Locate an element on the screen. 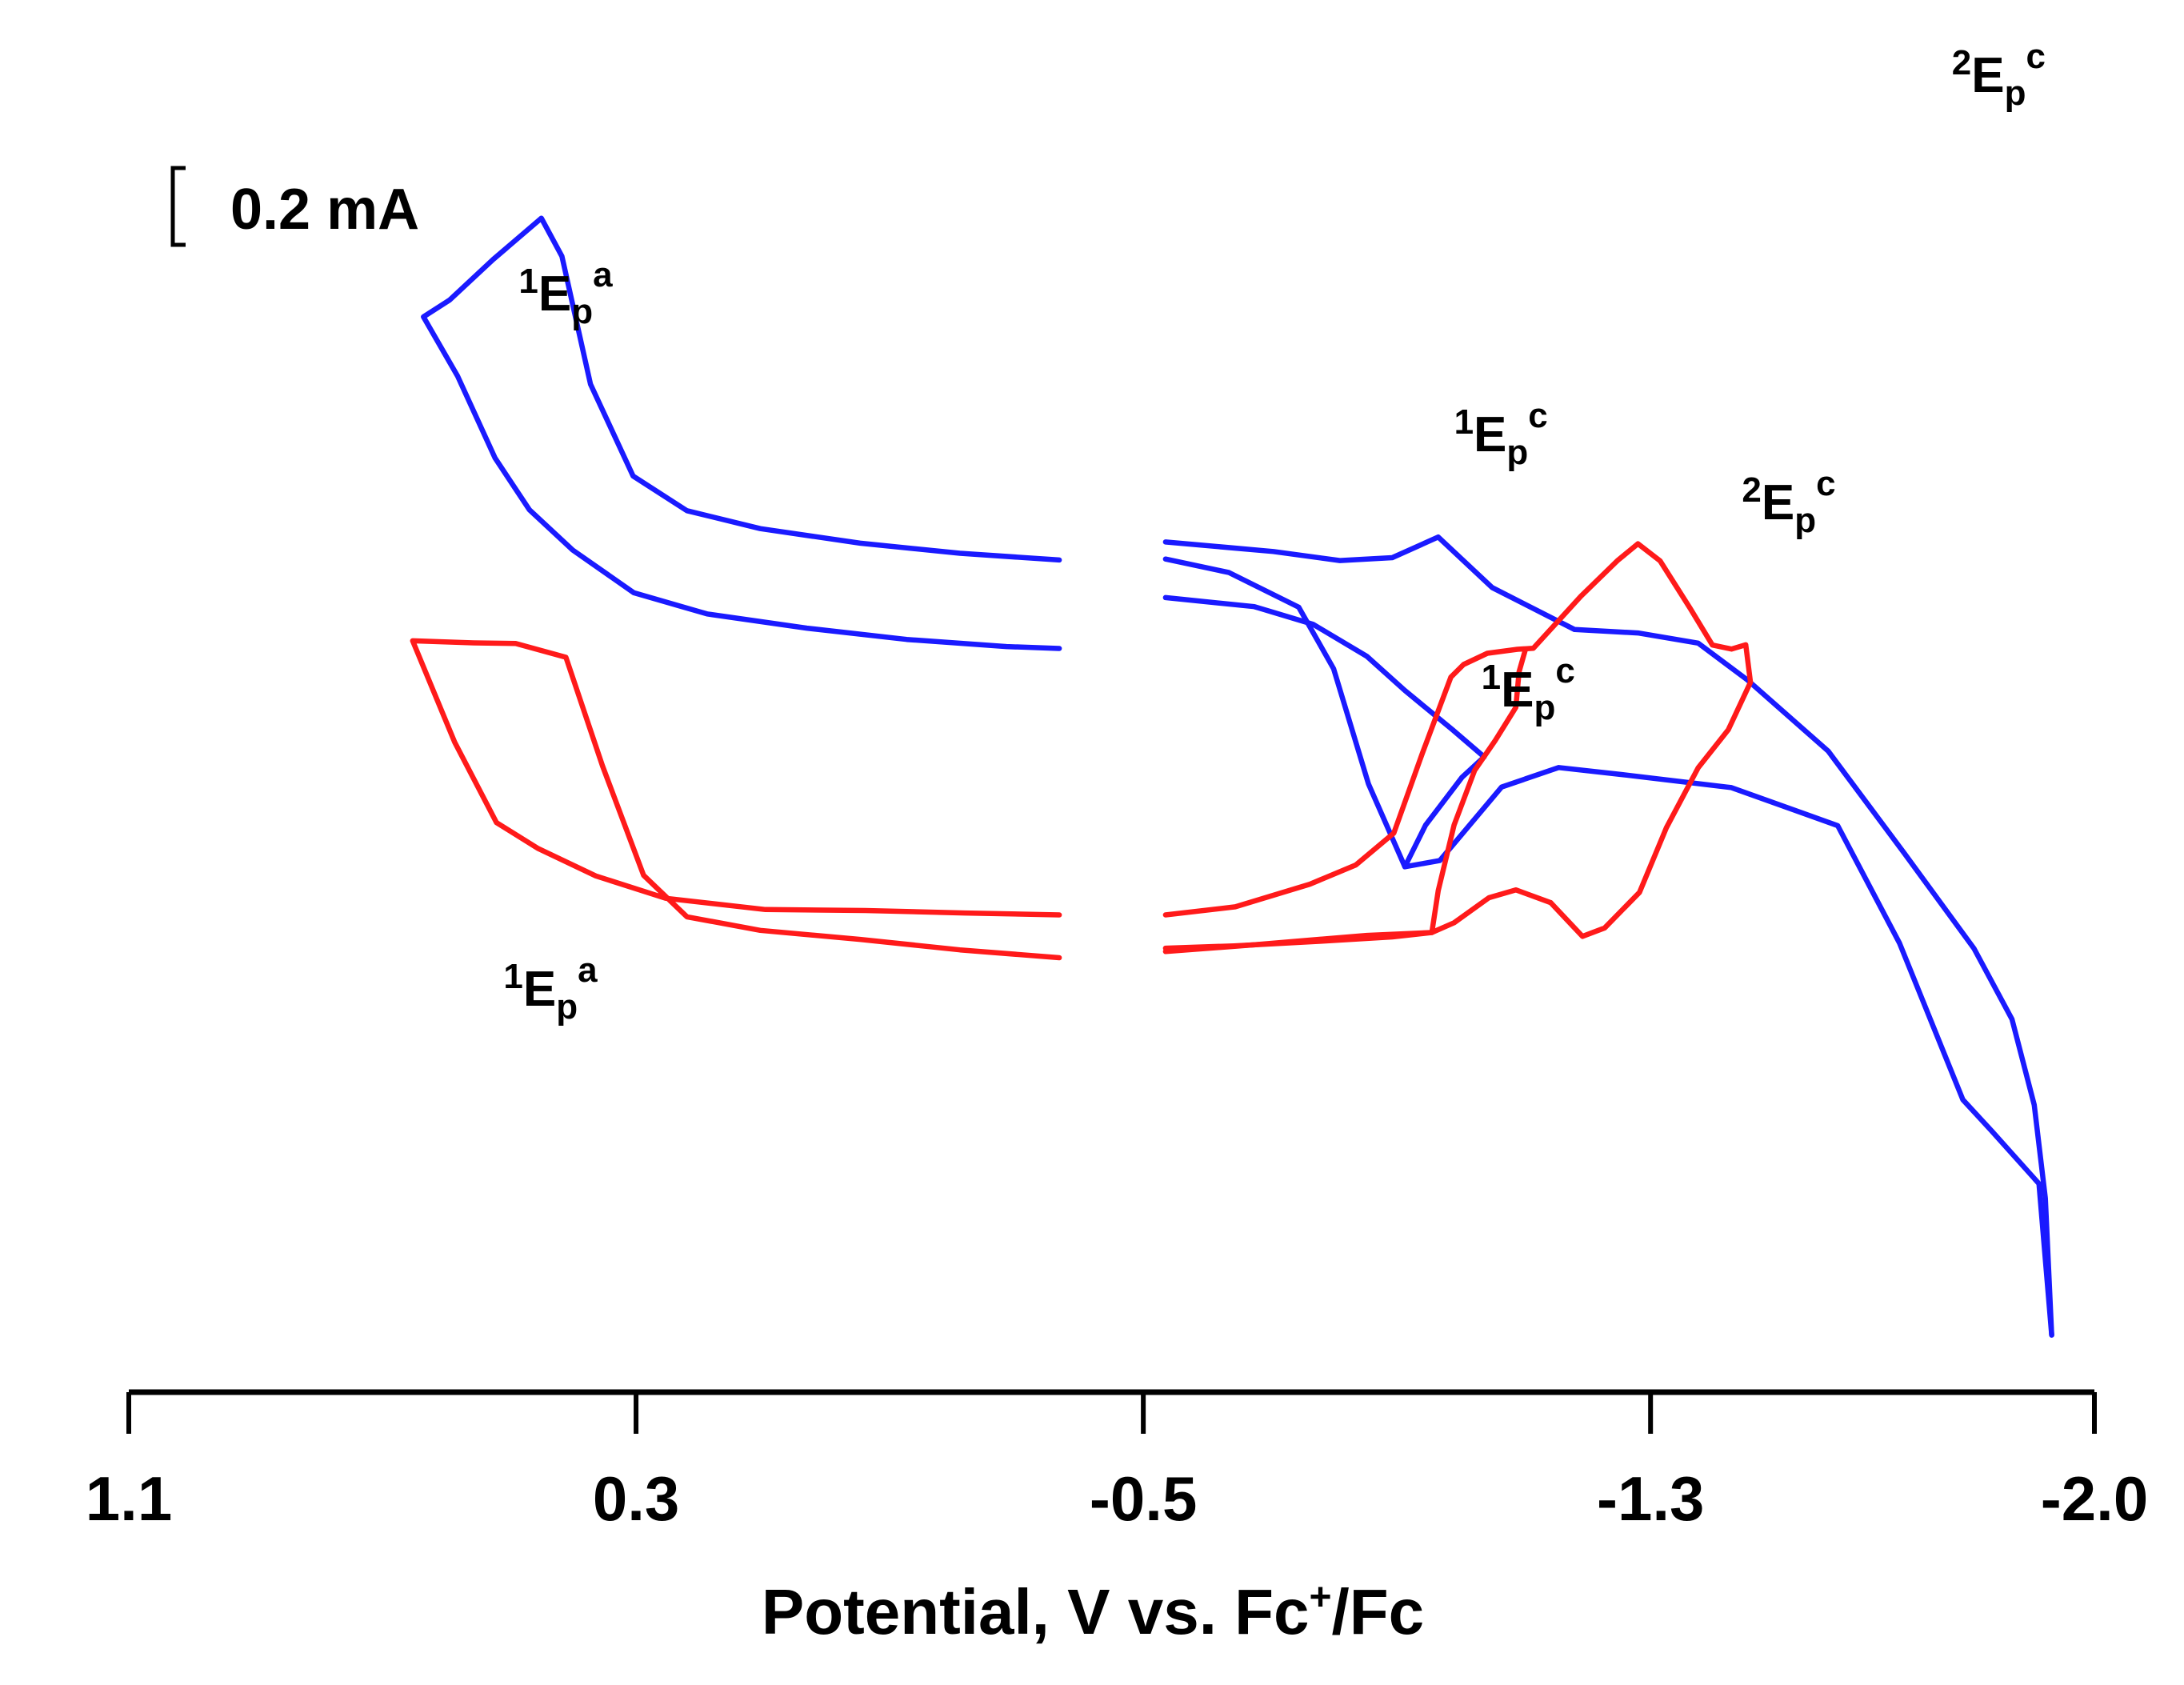  peak-label-red-1Epa: 1Epa is located at coordinates (550, 989).